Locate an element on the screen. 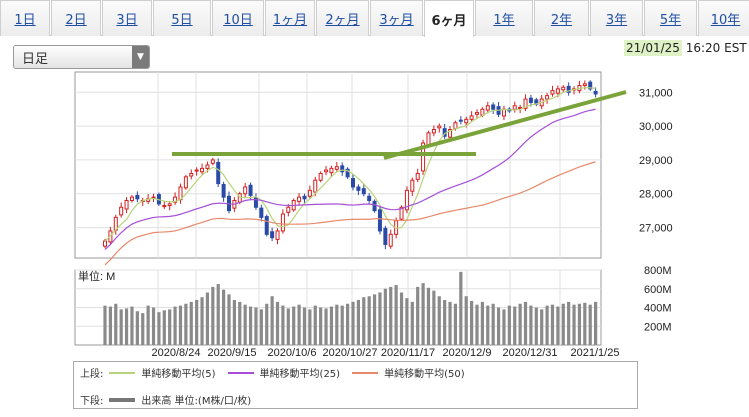 The image size is (749, 417). tab-4: 10日 is located at coordinates (238, 18).